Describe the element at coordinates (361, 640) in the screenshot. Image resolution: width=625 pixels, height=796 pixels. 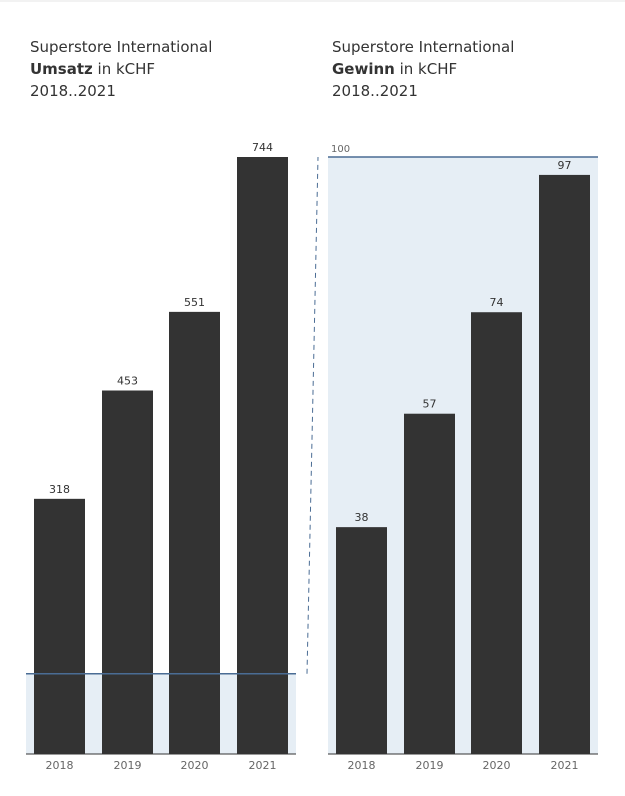
I see `gewinn-bar-2018` at that location.